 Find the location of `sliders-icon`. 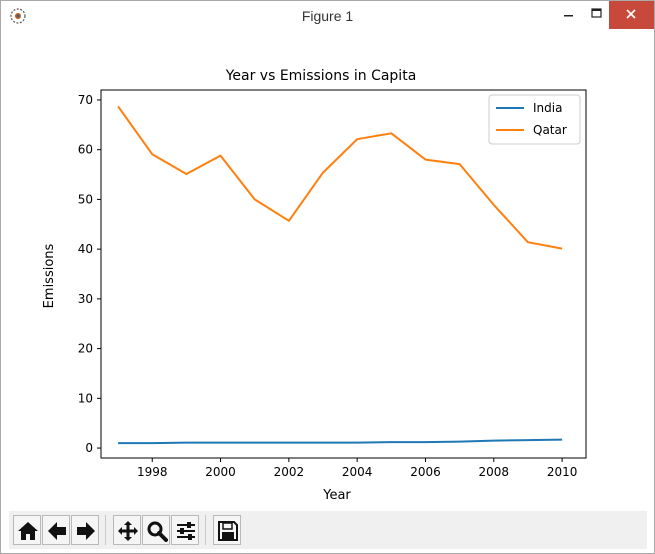

sliders-icon is located at coordinates (186, 531).